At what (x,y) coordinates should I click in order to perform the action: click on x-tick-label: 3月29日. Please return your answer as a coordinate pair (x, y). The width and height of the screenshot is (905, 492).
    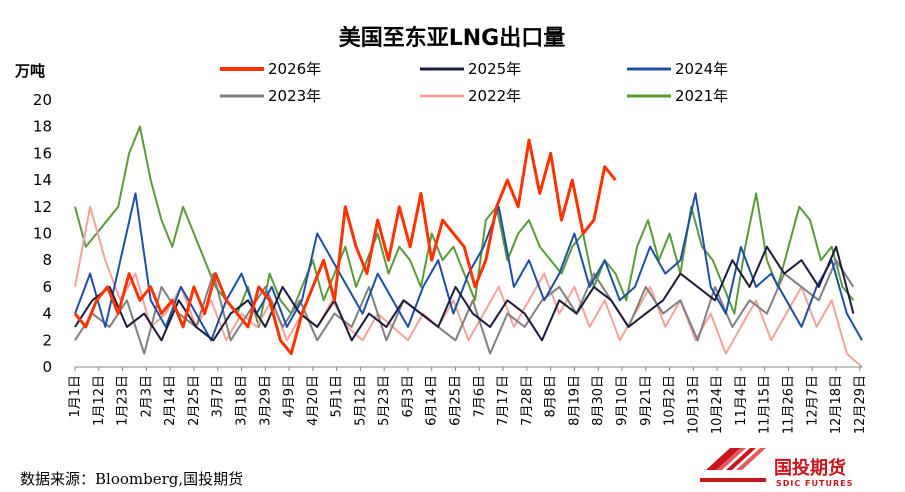
    Looking at the image, I should click on (265, 400).